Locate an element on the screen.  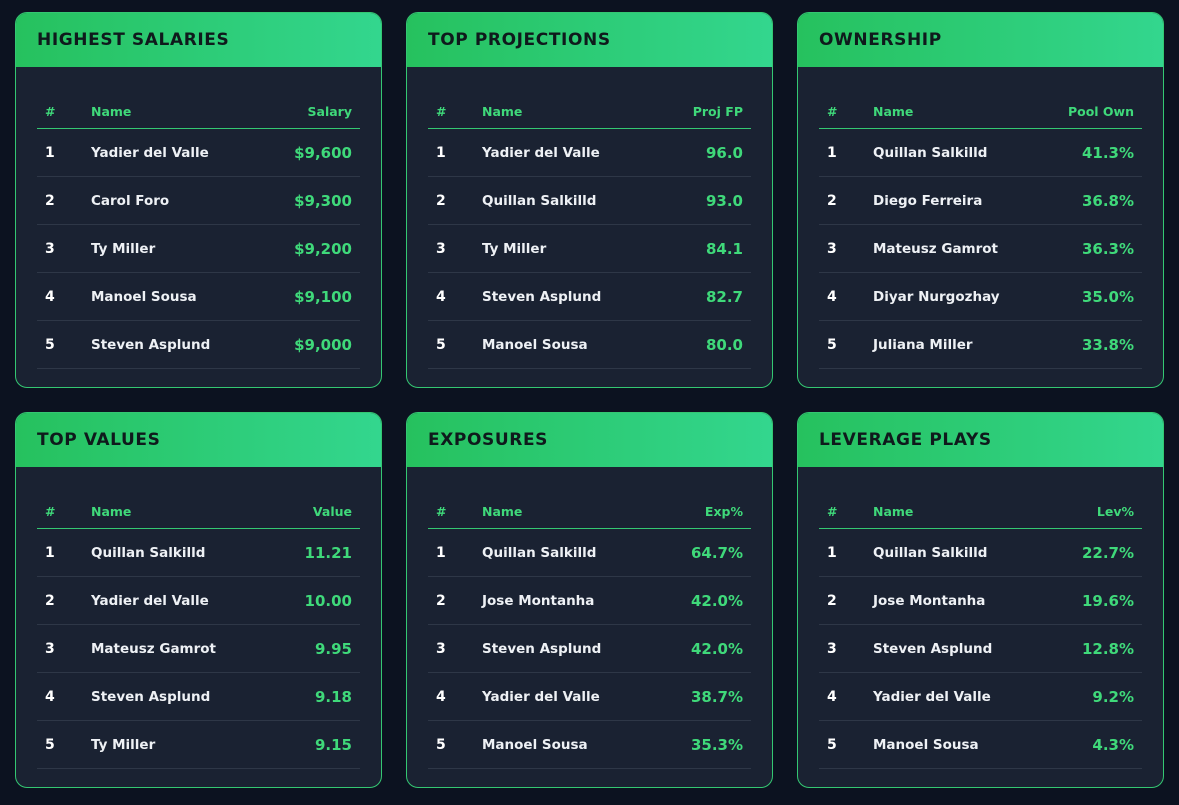
table-row: 2 Jose Montanha 19.6% is located at coordinates (980, 601).